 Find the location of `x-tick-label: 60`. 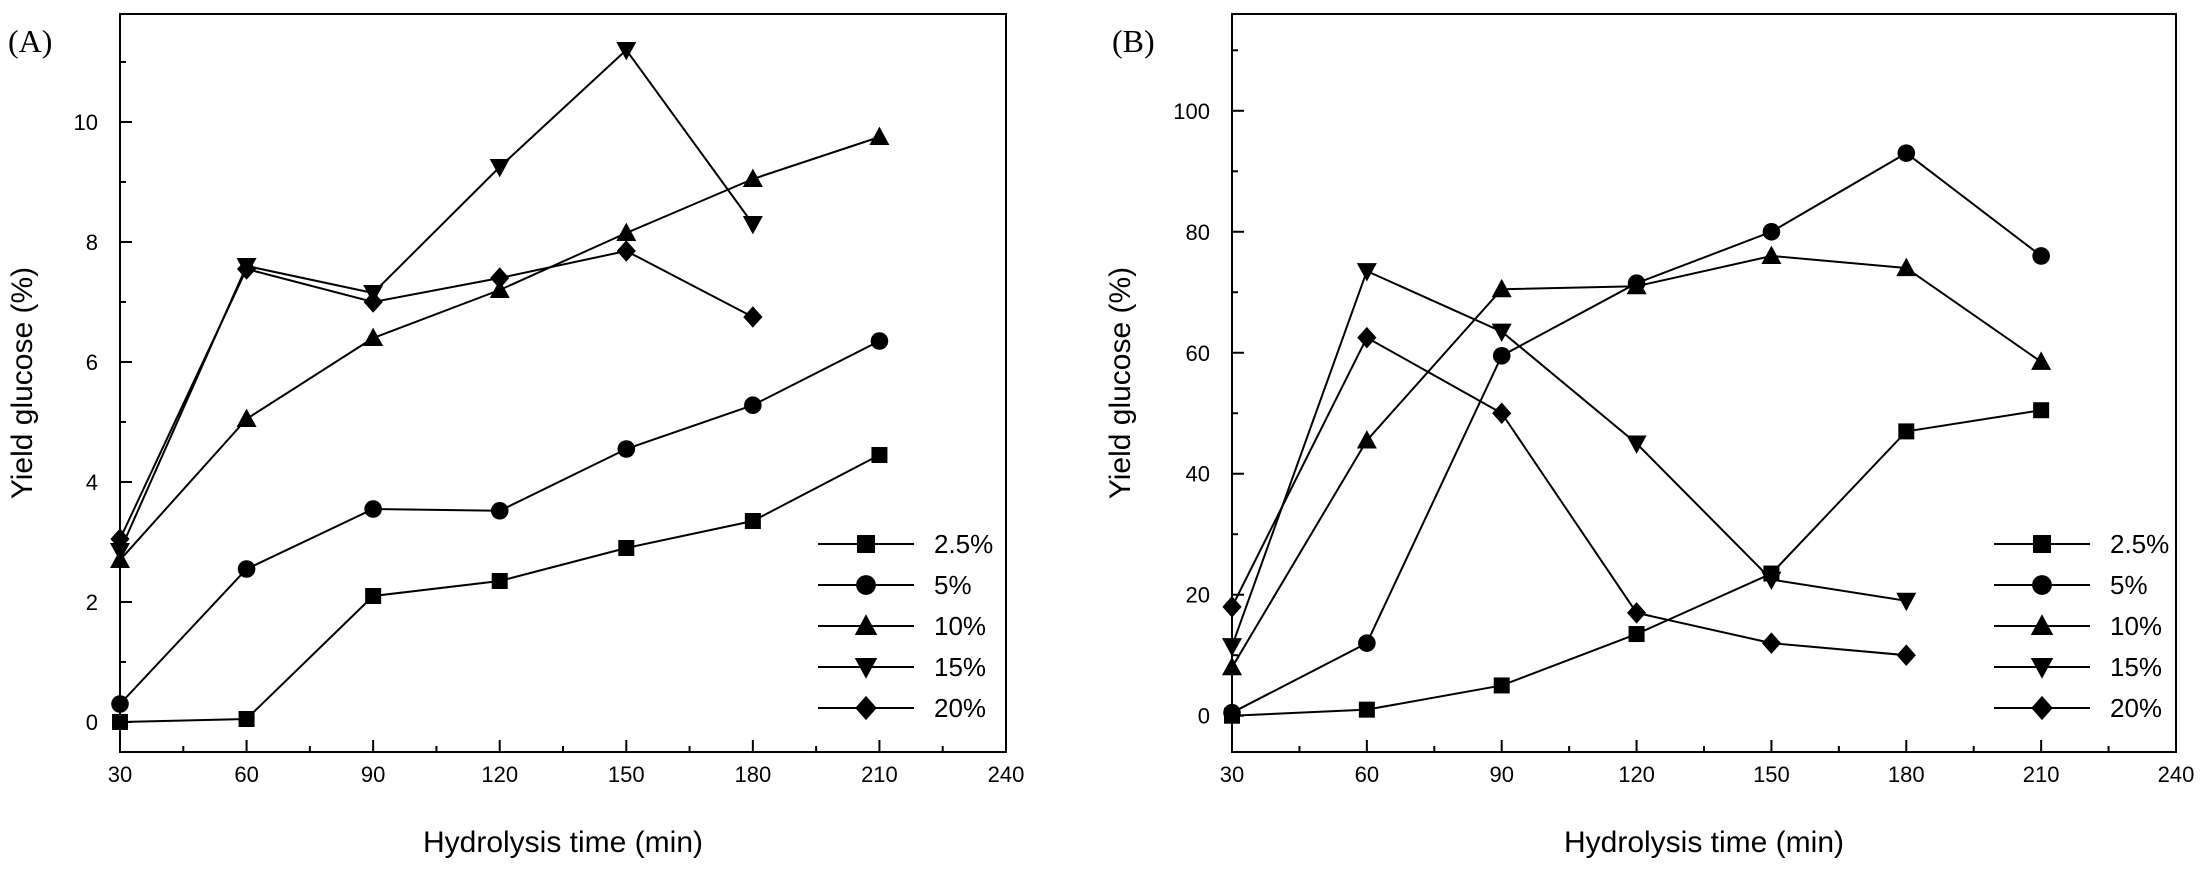

x-tick-label: 60 is located at coordinates (246, 774).